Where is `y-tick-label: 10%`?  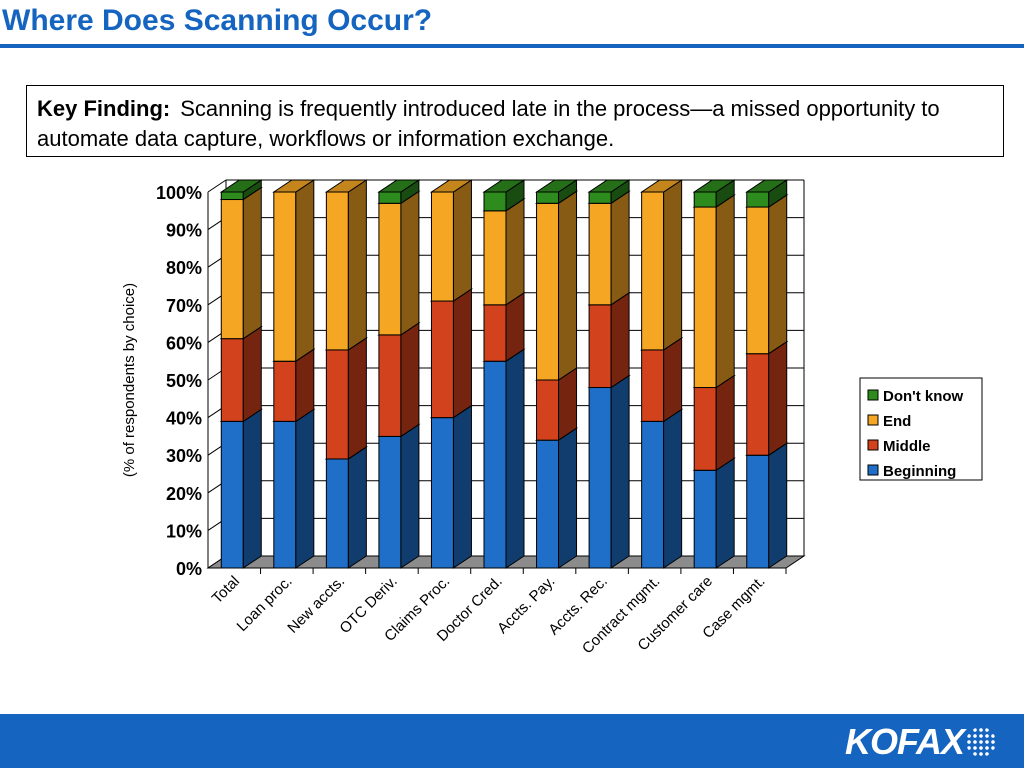
y-tick-label: 10% is located at coordinates (184, 531).